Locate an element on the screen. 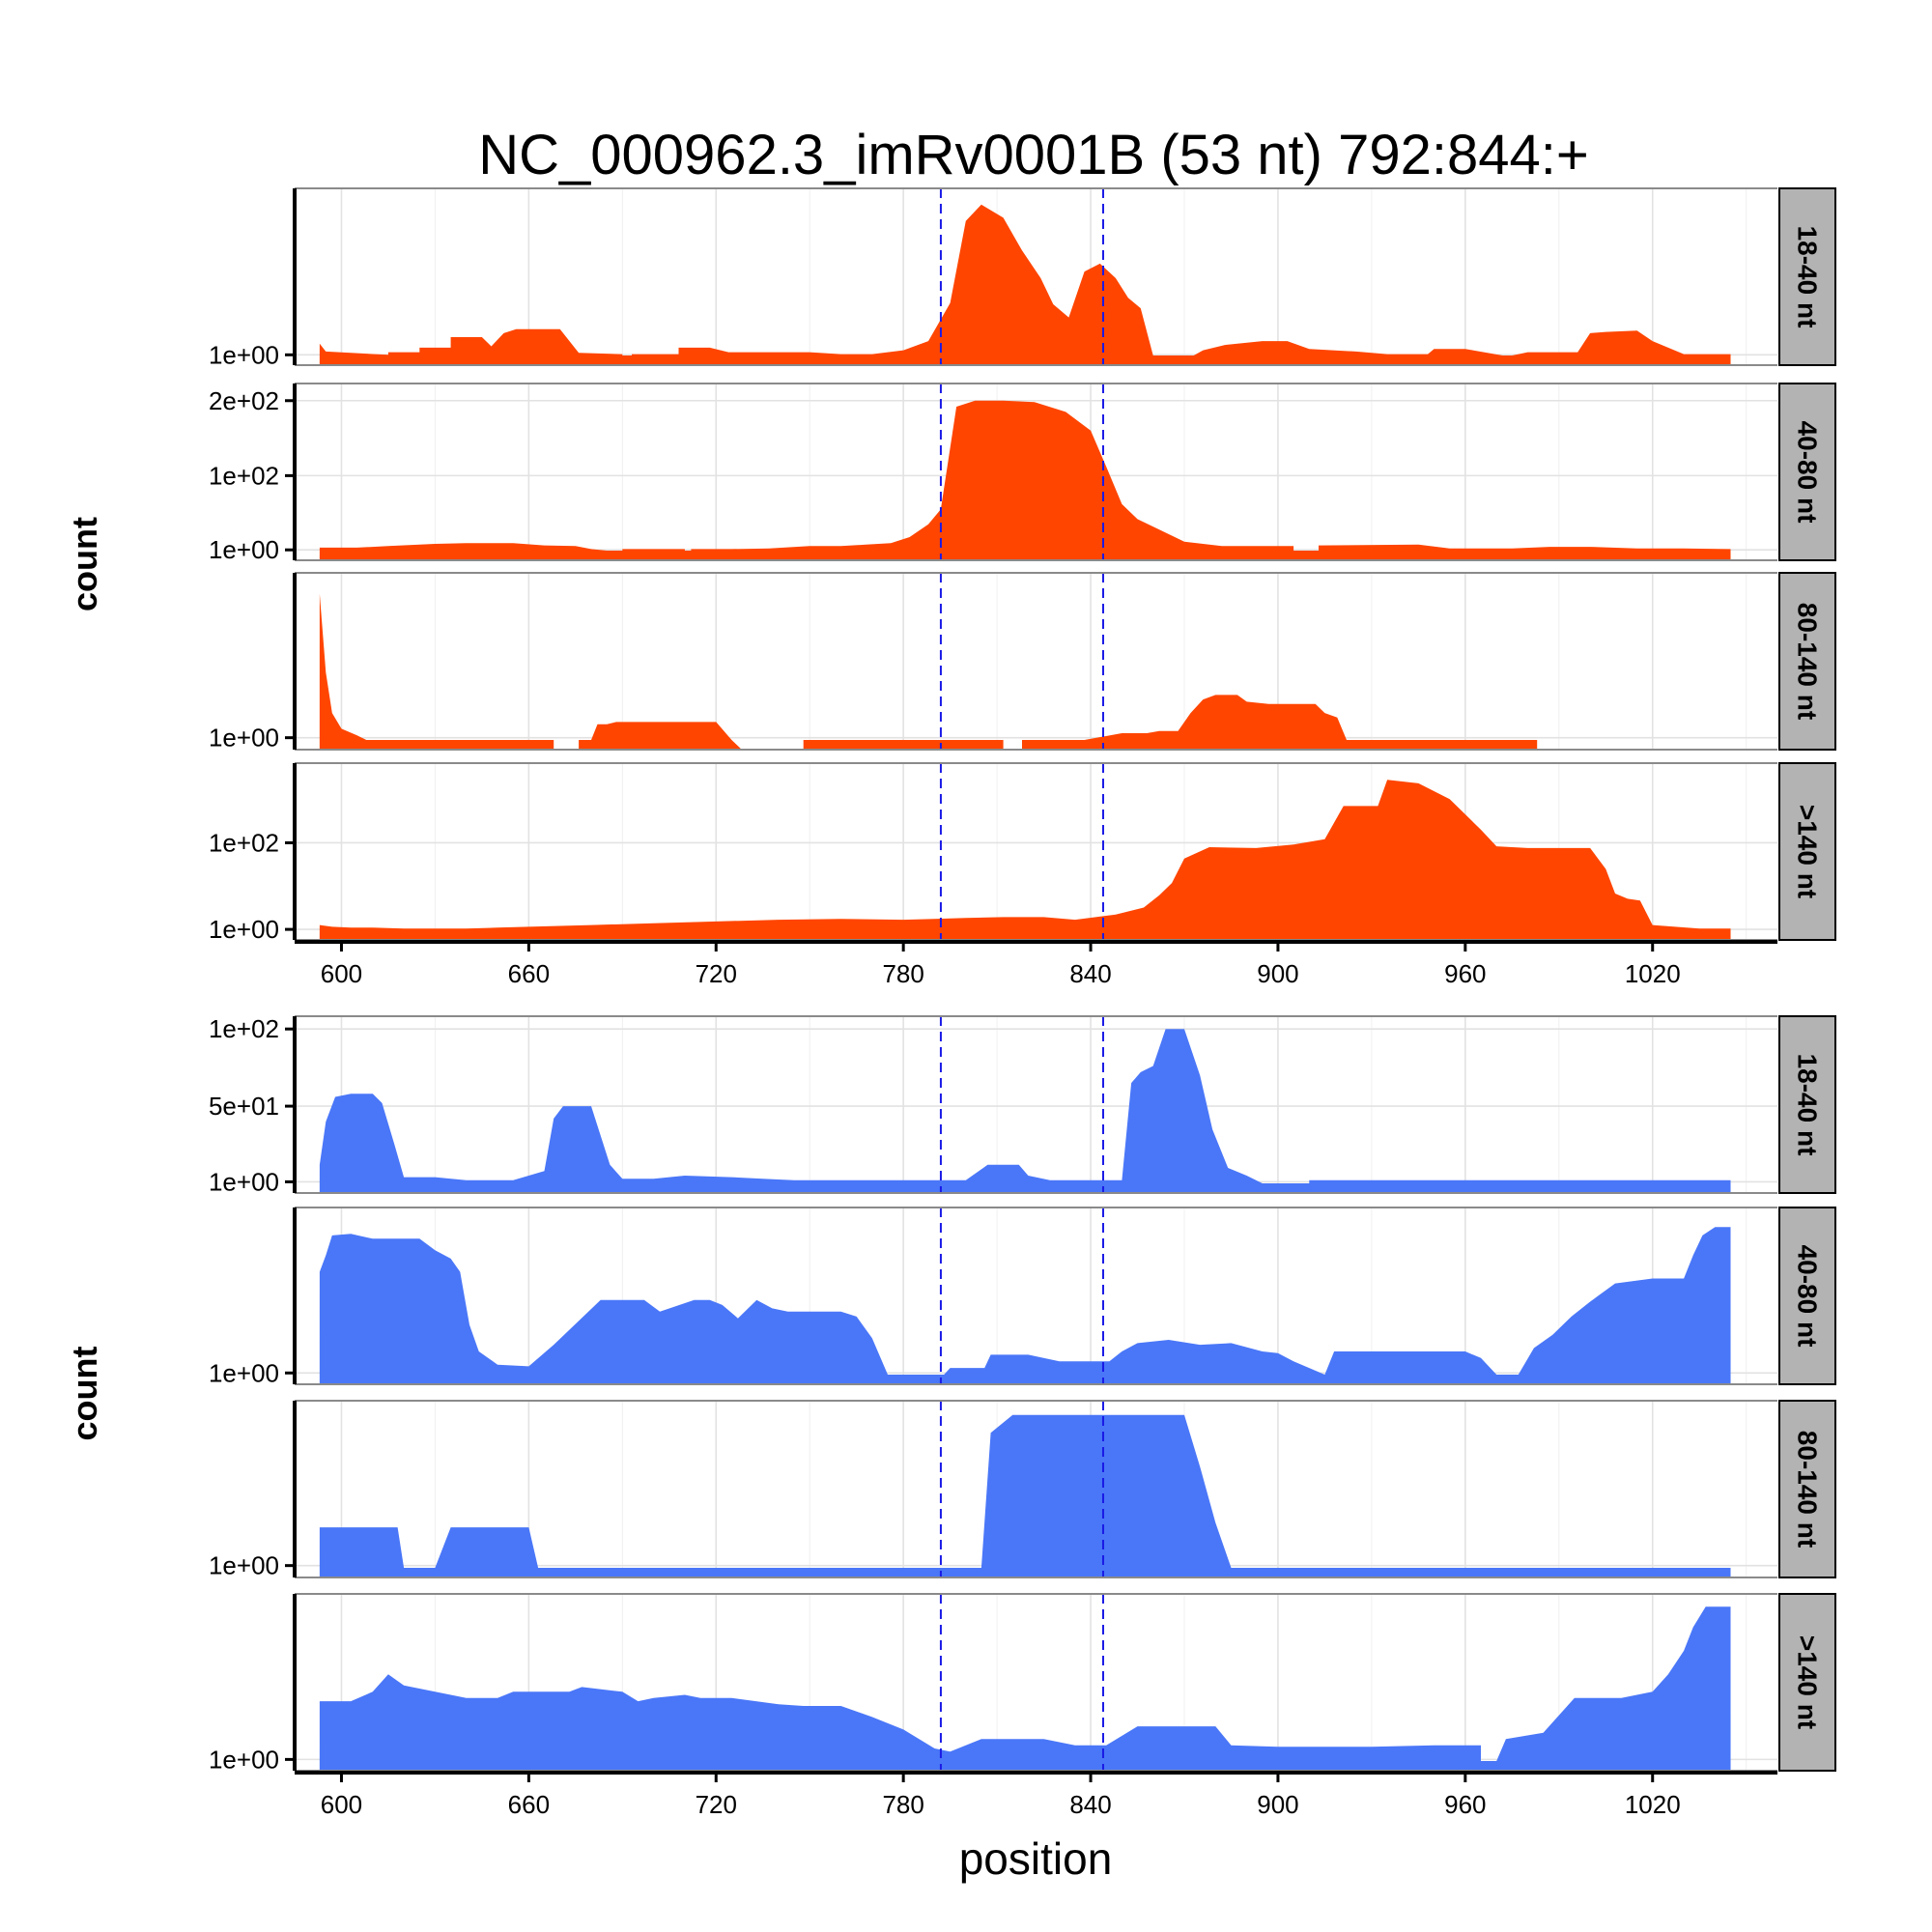 Image resolution: width=1932 pixels, height=1932 pixels. coverage-area-g1-p1 is located at coordinates (1025, 284).